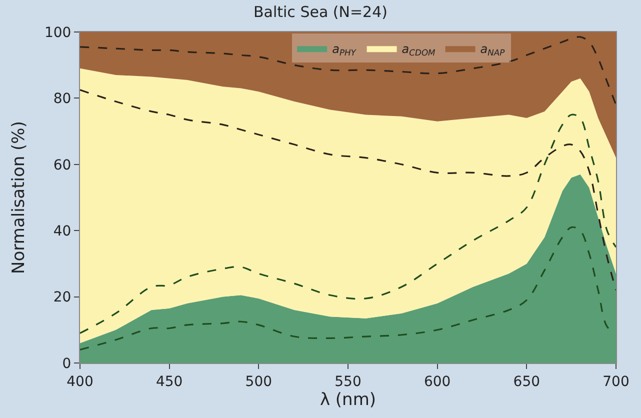 The height and width of the screenshot is (418, 641). What do you see at coordinates (80, 382) in the screenshot?
I see `x-tick-label: 400` at bounding box center [80, 382].